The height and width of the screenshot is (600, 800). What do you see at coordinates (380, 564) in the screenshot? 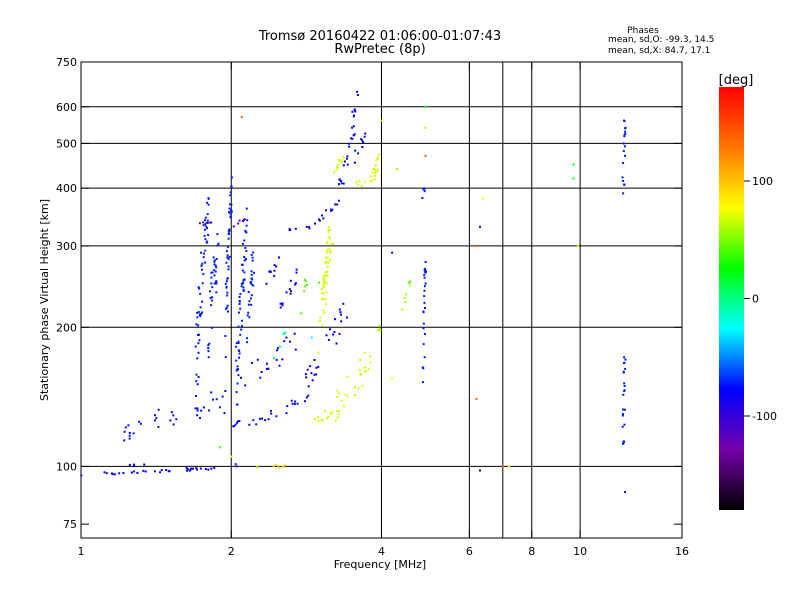
I see `x-axis-label: Frequency [MHz]` at bounding box center [380, 564].